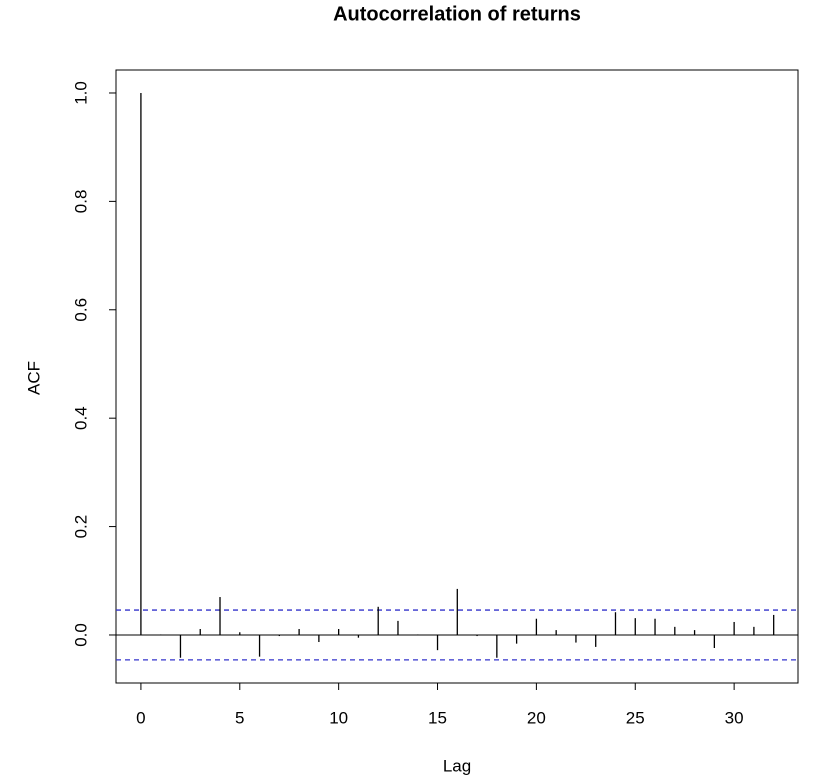  What do you see at coordinates (80, 310) in the screenshot?
I see `y-tick-label: 0.6` at bounding box center [80, 310].